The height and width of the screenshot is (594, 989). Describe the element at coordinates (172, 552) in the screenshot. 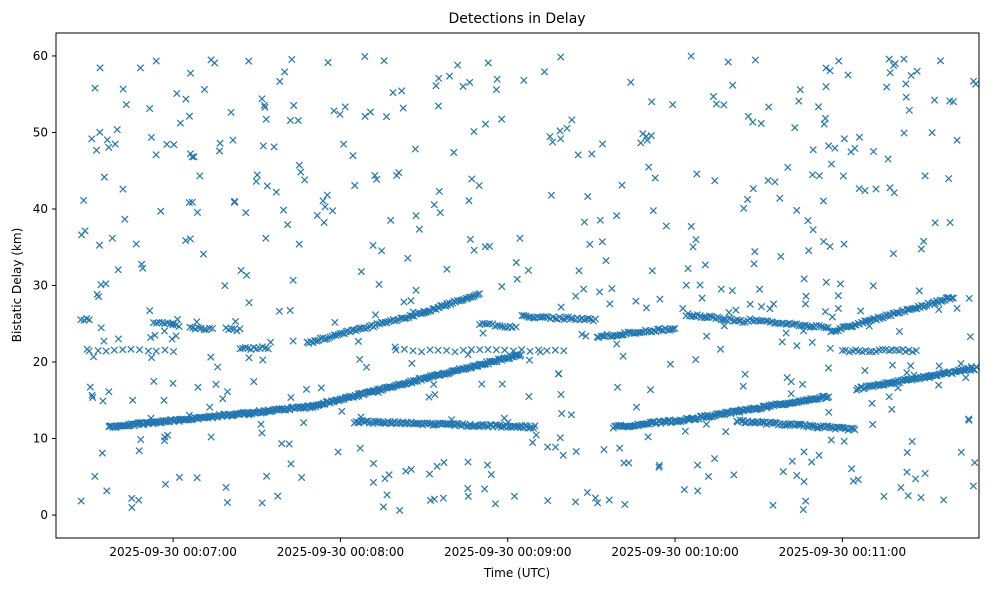

I see `x-tick-label: 2025-09-30 00:07:00` at that location.